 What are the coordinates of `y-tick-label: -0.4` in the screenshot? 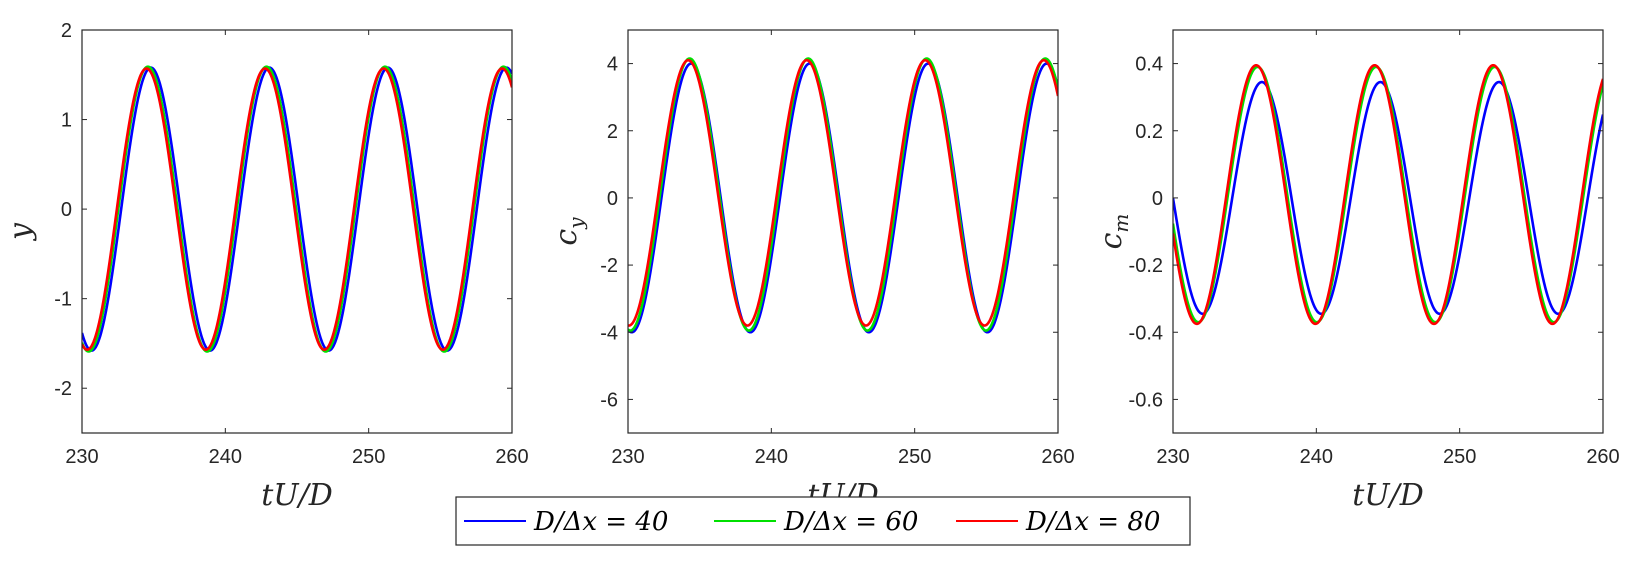 It's located at (1146, 333).